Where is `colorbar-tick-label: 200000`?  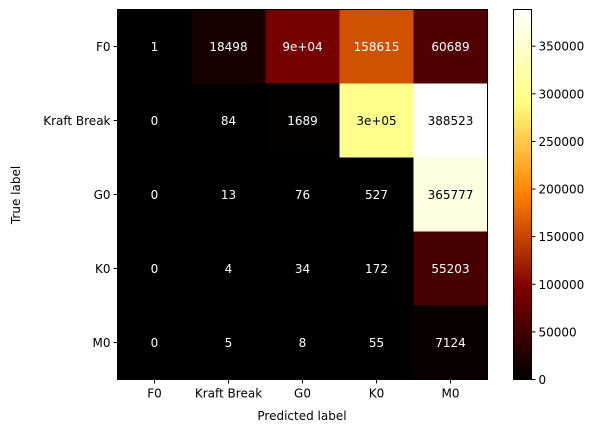 colorbar-tick-label: 200000 is located at coordinates (562, 190).